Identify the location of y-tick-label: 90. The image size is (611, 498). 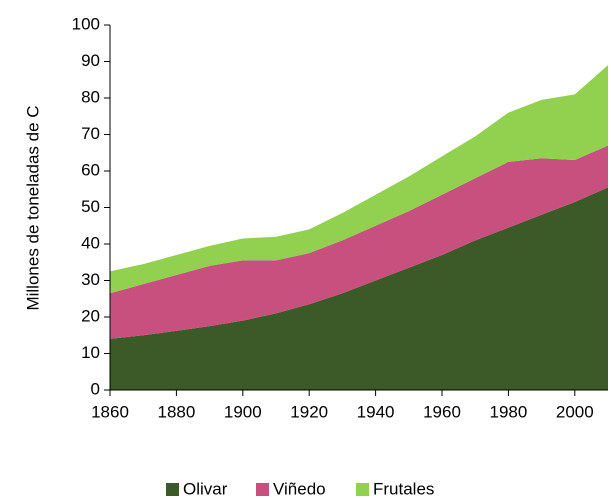
(90, 60).